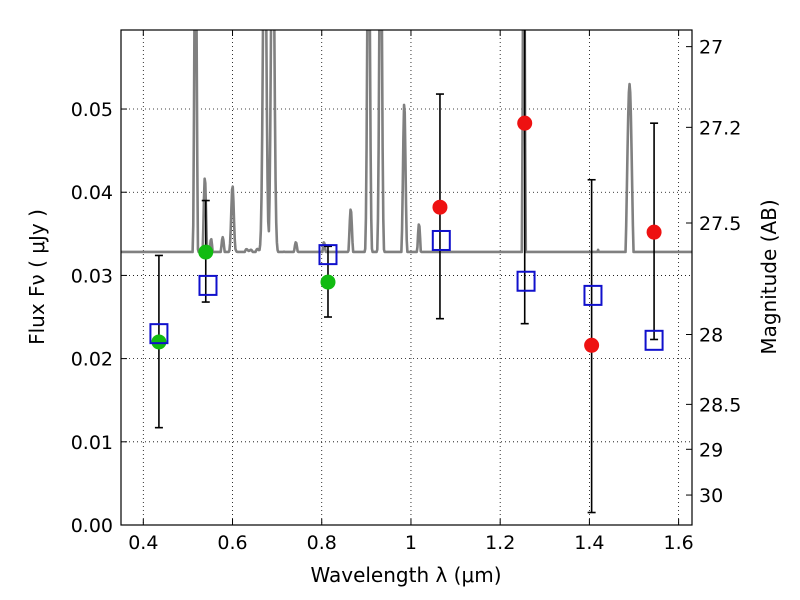  I want to click on x-tick-label: 1.4, so click(589, 543).